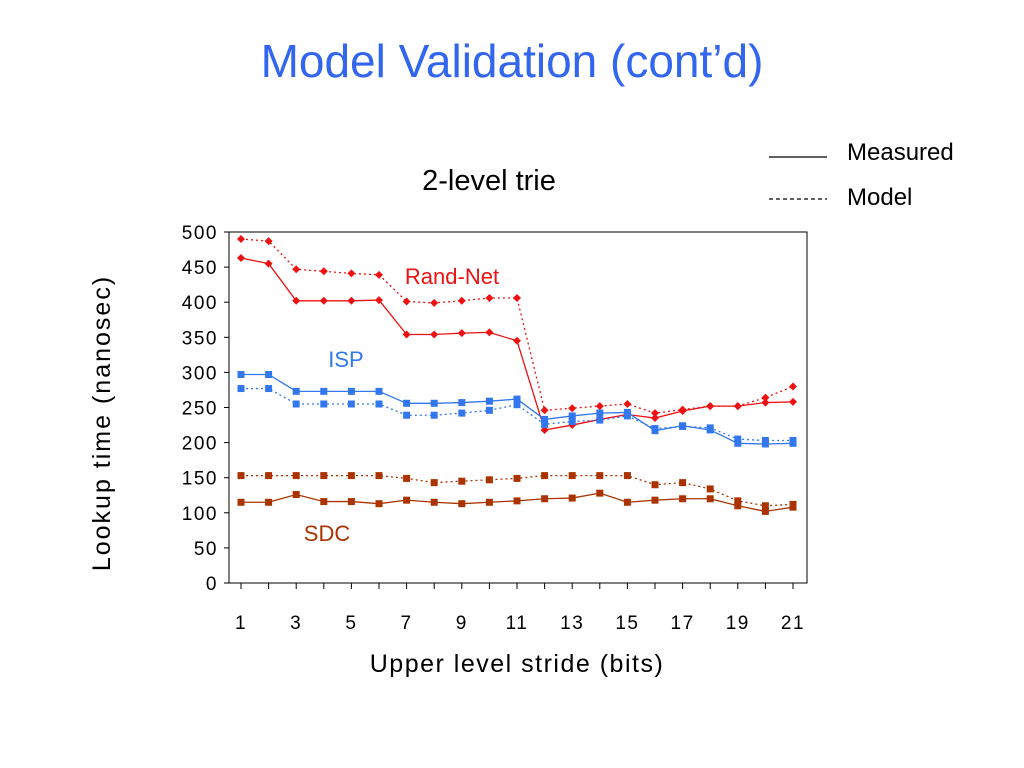 This screenshot has width=1024, height=768. I want to click on y-tick-label-150: 150, so click(200, 479).